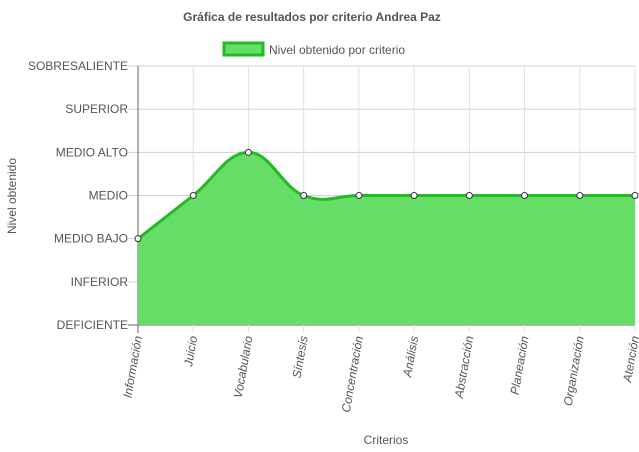 The height and width of the screenshot is (452, 639). What do you see at coordinates (629, 360) in the screenshot?
I see `x-tick-label: Atención` at bounding box center [629, 360].